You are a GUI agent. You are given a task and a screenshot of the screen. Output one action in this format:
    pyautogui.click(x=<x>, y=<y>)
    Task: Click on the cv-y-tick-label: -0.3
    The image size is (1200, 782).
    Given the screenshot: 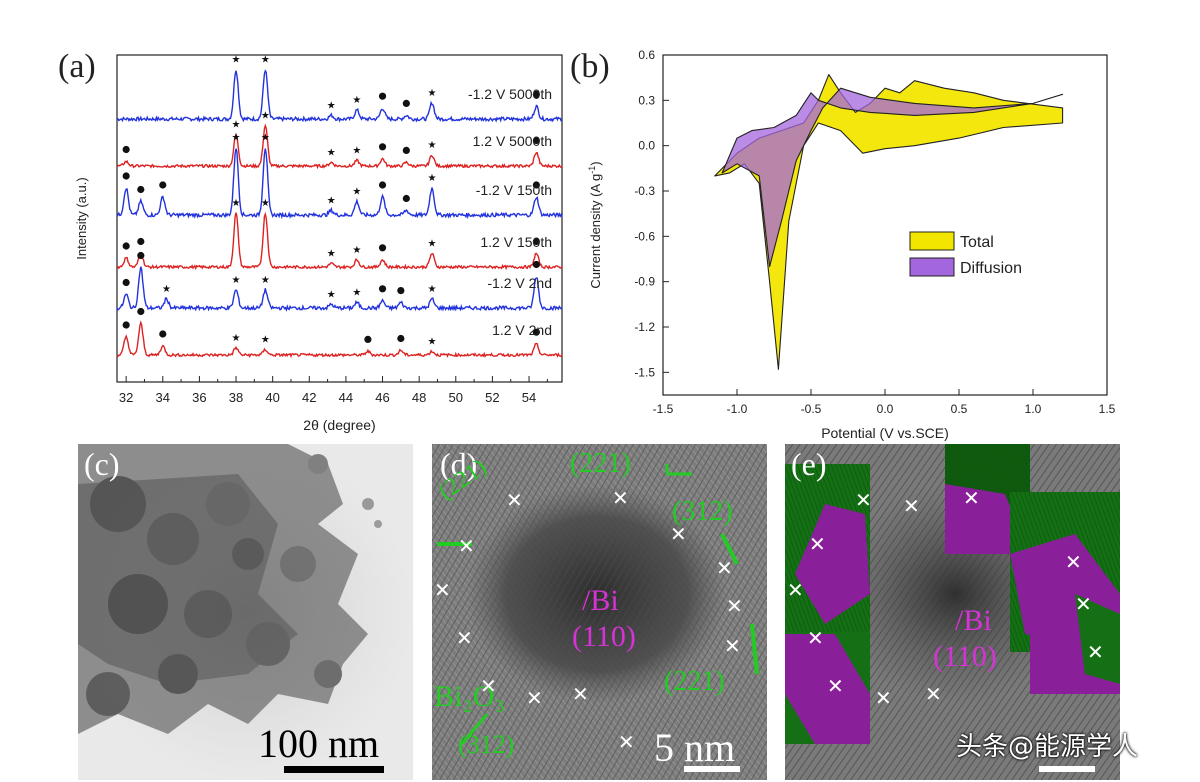 What is the action you would take?
    pyautogui.click(x=644, y=191)
    